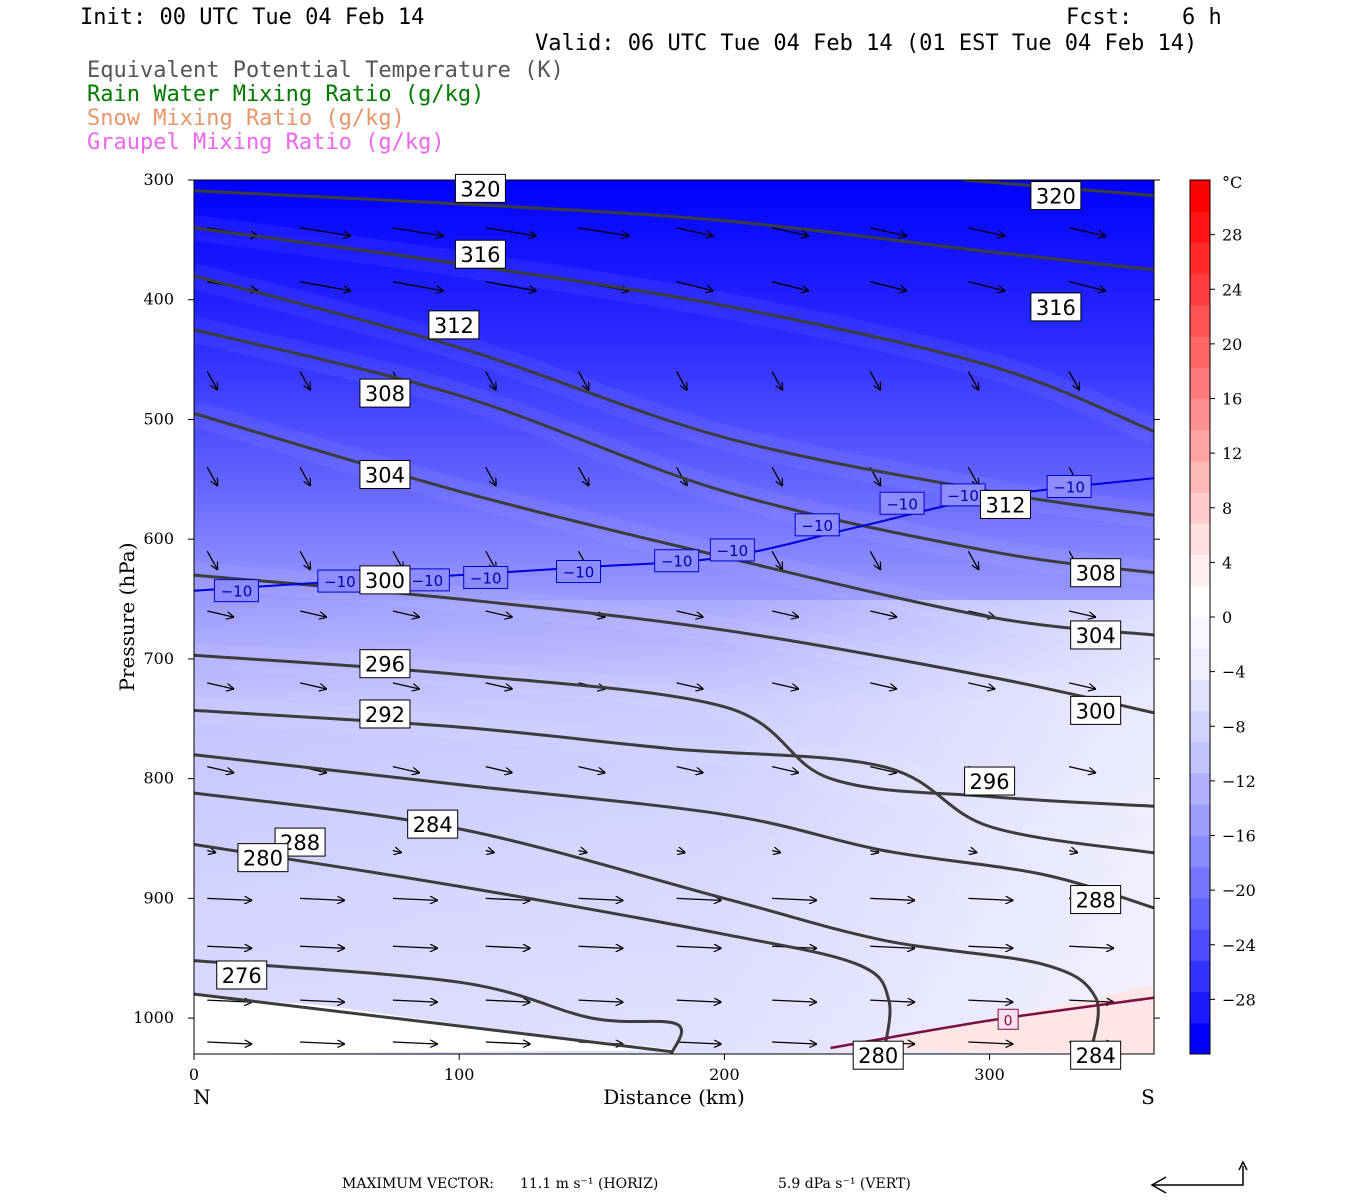  Describe the element at coordinates (844, 1184) in the screenshot. I see `max-vector-vertical: 5.9 dPa s⁻¹ (VERT)` at that location.